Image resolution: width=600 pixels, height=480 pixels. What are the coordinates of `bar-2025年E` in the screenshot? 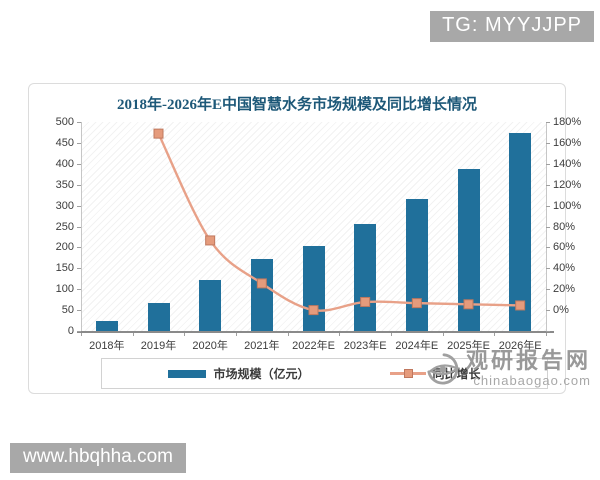 It's located at (468, 249).